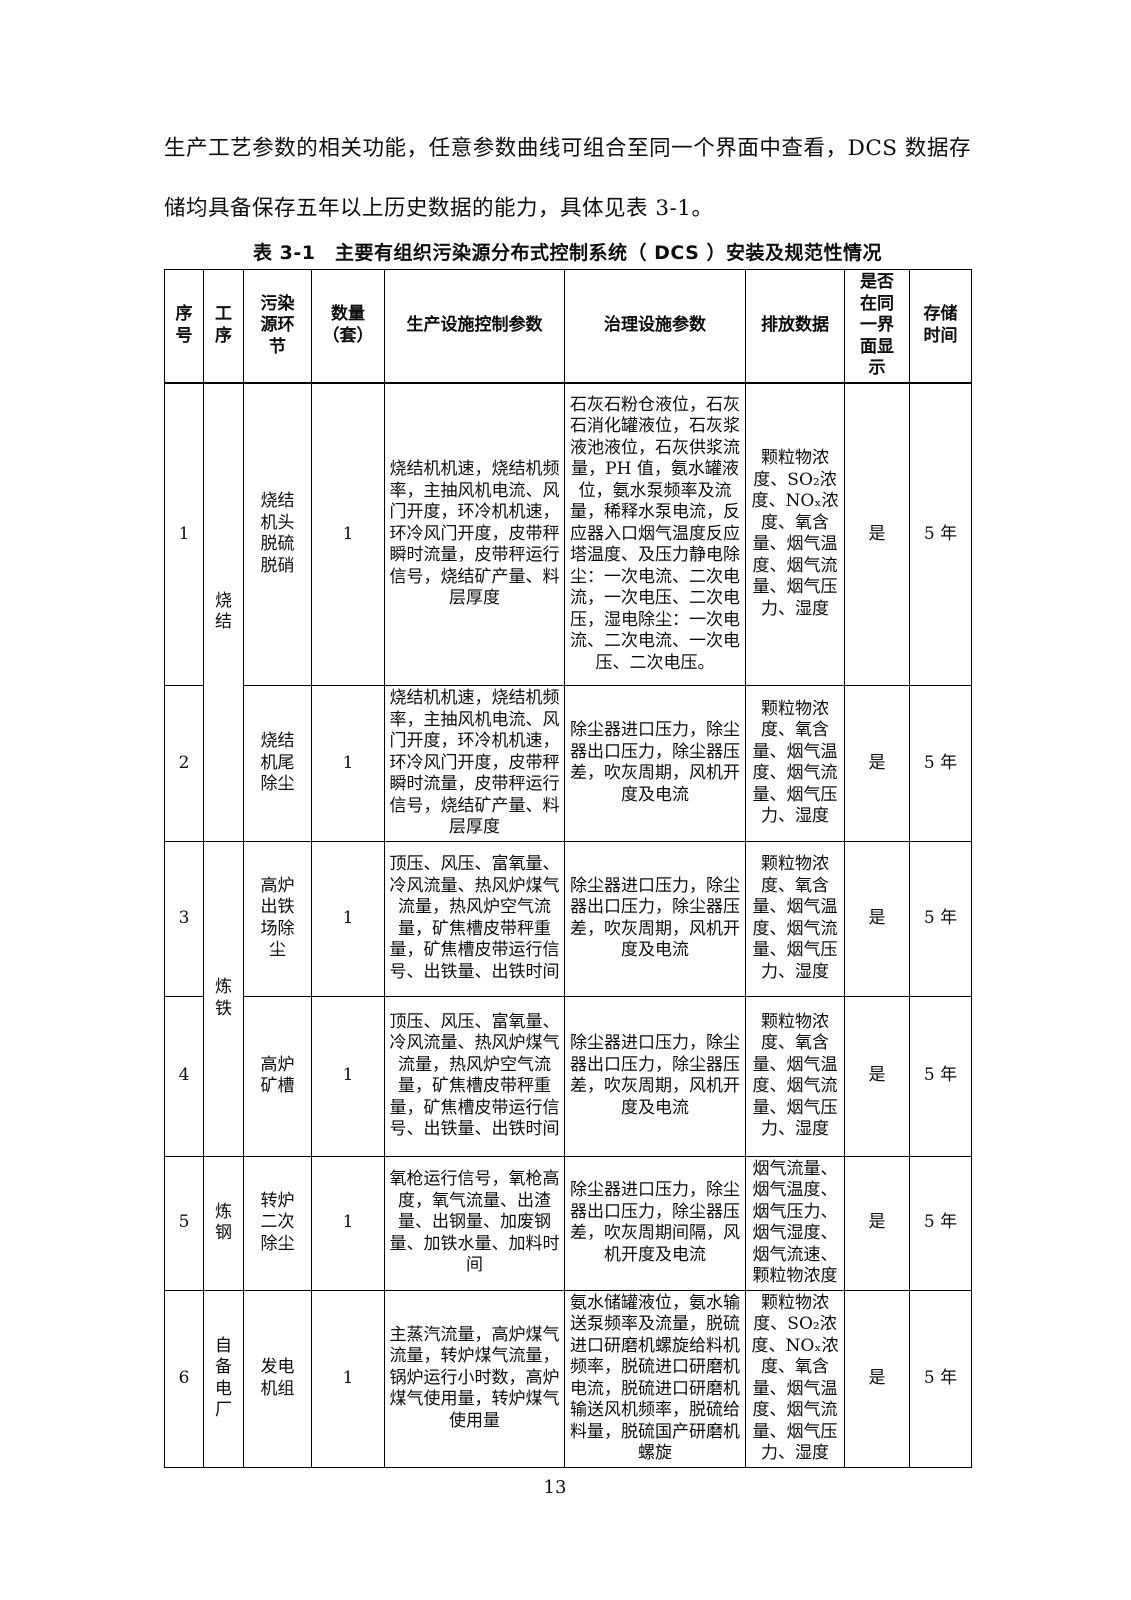 This screenshot has height=1600, width=1131. Describe the element at coordinates (348, 326) in the screenshot. I see `col-header-qty: 数量 （套）` at that location.